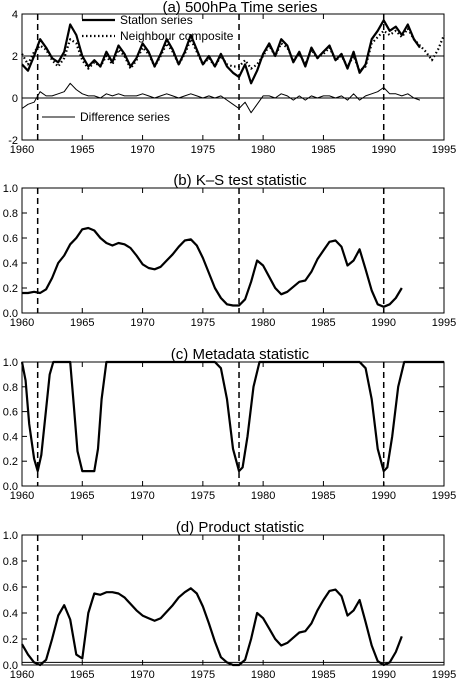 This screenshot has height=680, width=474. I want to click on panel-a-xtick-label: 1980, so click(263, 150).